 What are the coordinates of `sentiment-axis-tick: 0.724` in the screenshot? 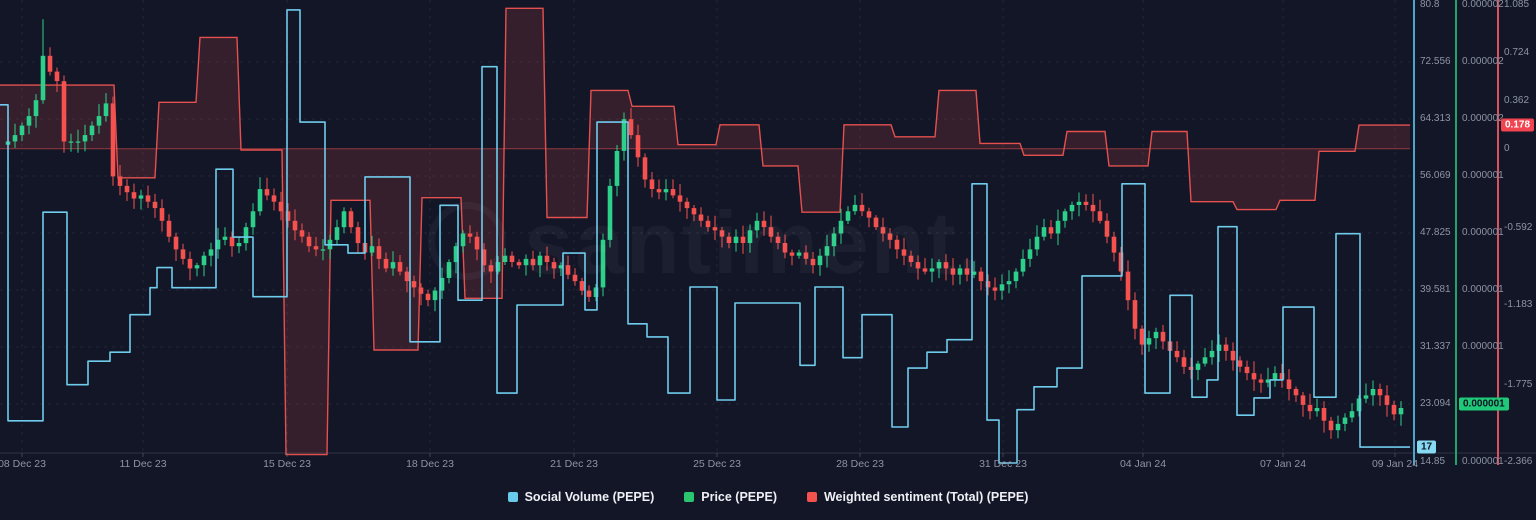 It's located at (1517, 52).